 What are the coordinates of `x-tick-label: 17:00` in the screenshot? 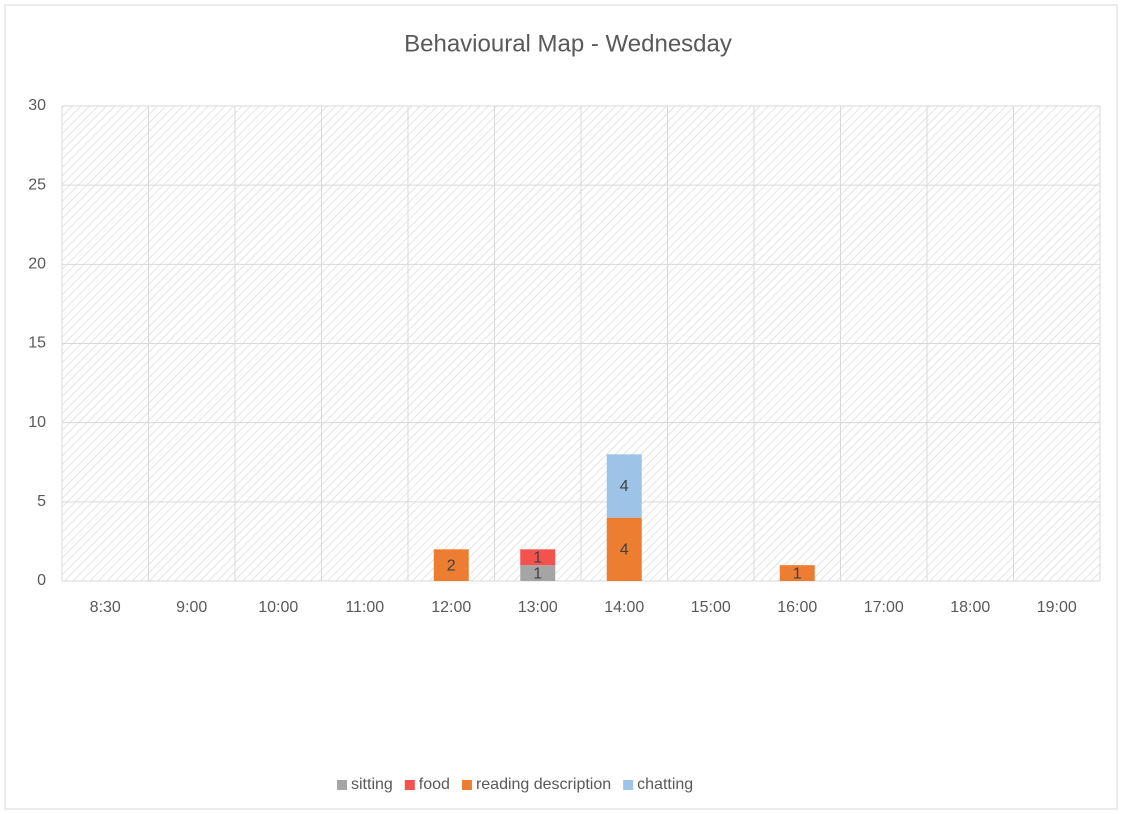 It's located at (884, 607).